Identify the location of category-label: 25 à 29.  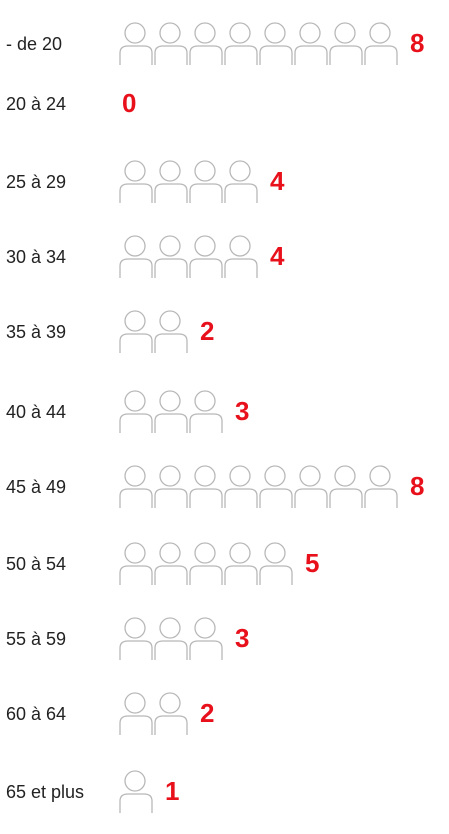
(36, 182).